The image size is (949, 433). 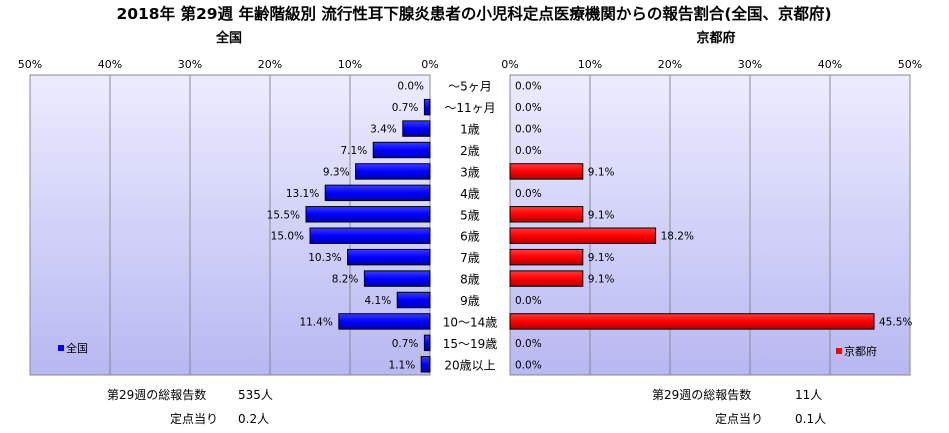 What do you see at coordinates (670, 64) in the screenshot?
I see `right-x-tick-label: 20%` at bounding box center [670, 64].